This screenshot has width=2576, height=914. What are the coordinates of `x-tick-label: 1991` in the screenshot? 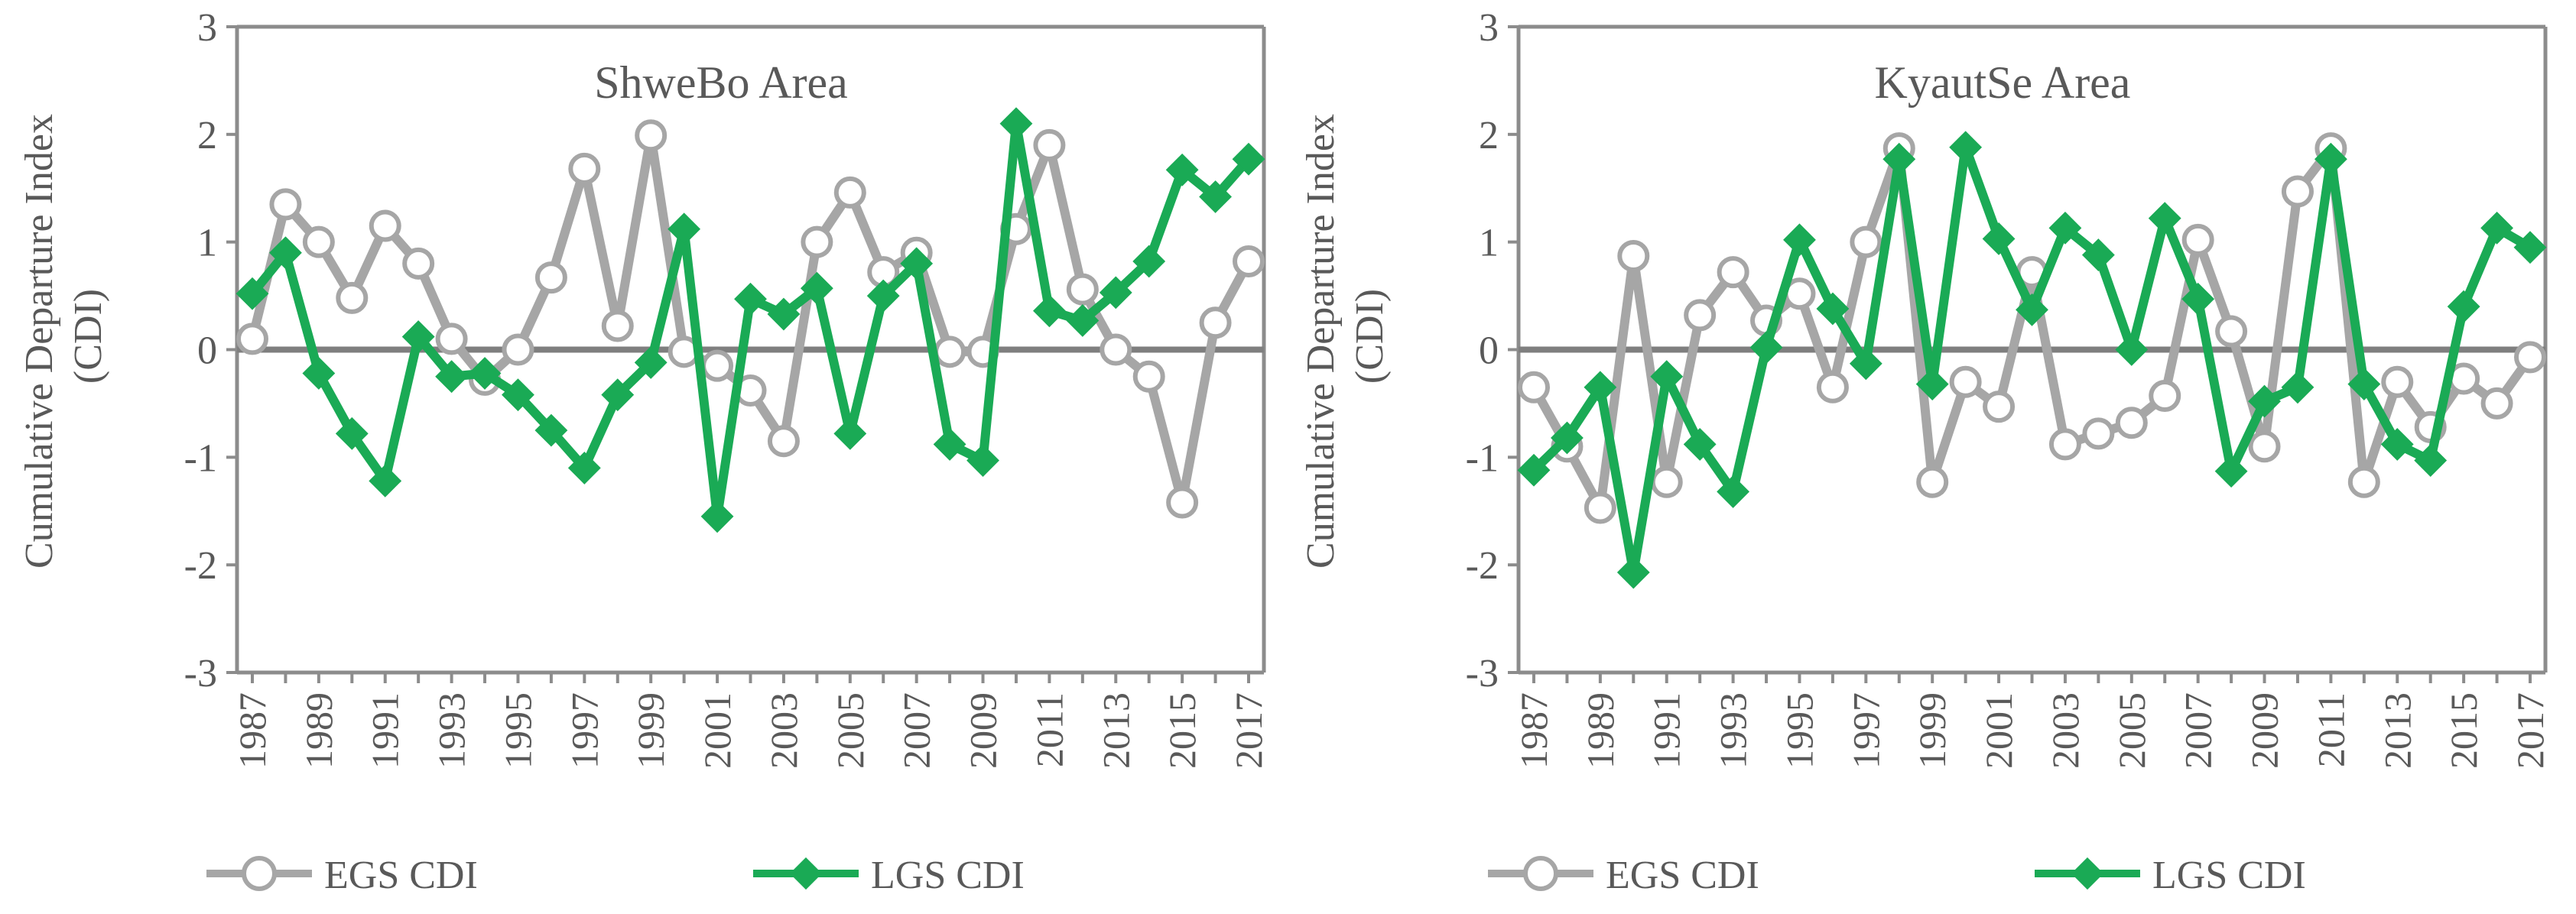 It's located at (1667, 731).